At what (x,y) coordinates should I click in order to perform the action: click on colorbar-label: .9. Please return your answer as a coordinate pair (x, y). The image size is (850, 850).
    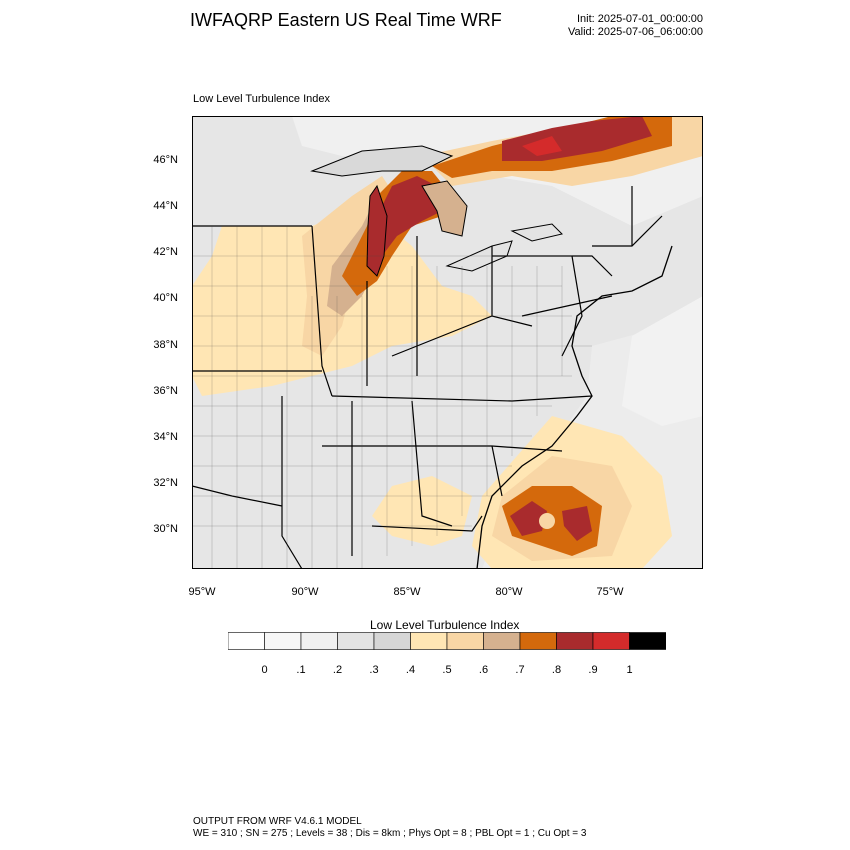
    Looking at the image, I should click on (593, 670).